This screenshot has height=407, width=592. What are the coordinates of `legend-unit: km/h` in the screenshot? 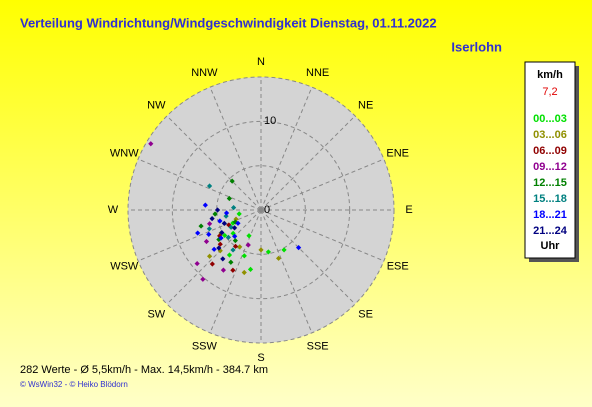 It's located at (550, 75).